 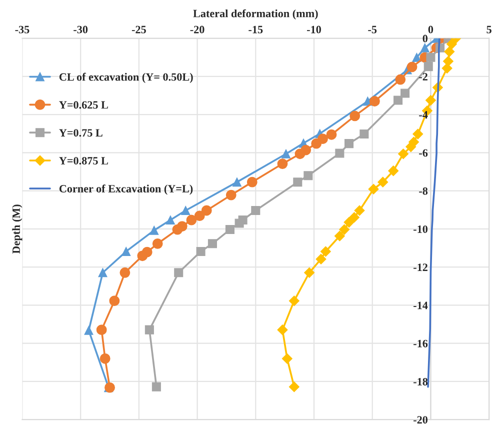 What do you see at coordinates (423, 76) in the screenshot?
I see `y-tick-label: -2` at bounding box center [423, 76].